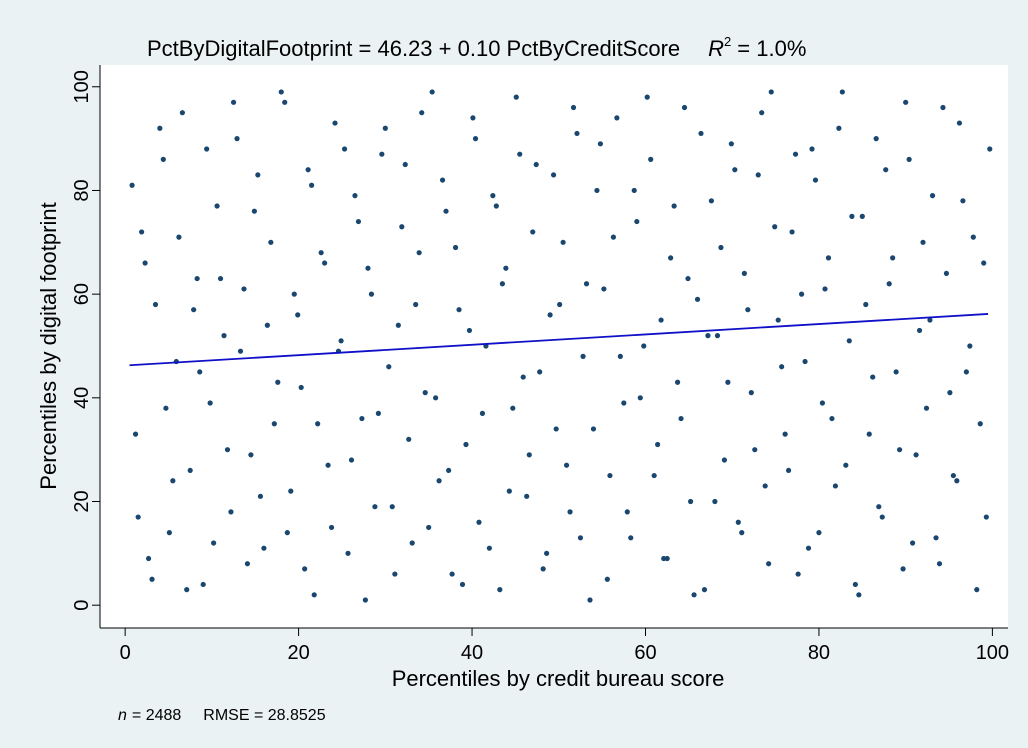 The width and height of the screenshot is (1028, 748). What do you see at coordinates (727, 41) in the screenshot?
I see `r2-exponent: 2` at bounding box center [727, 41].